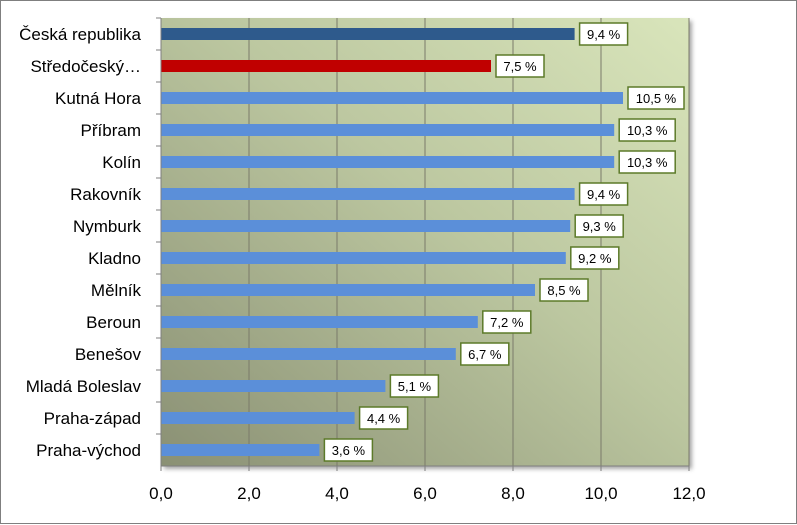 The height and width of the screenshot is (525, 797). Describe the element at coordinates (688, 493) in the screenshot. I see `x-tick-label: 12,0` at that location.